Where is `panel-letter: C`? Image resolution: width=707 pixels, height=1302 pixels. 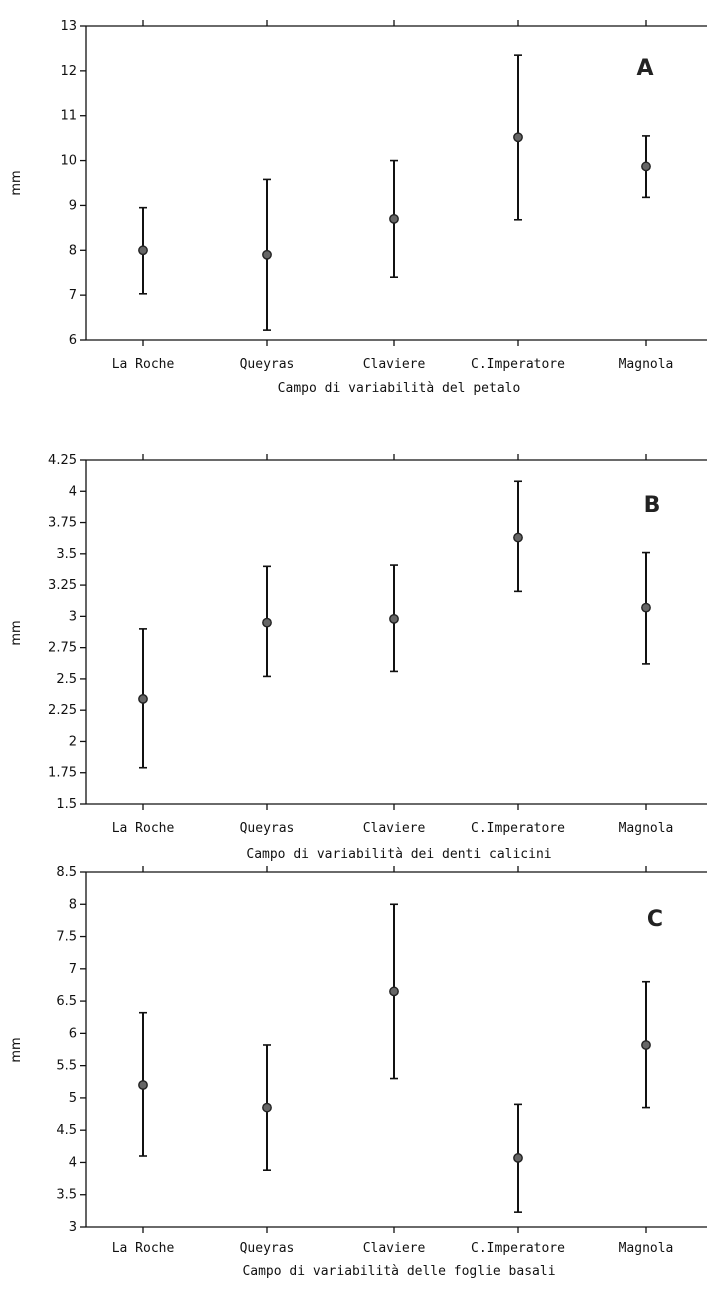
panel-letter: C is located at coordinates (655, 919).